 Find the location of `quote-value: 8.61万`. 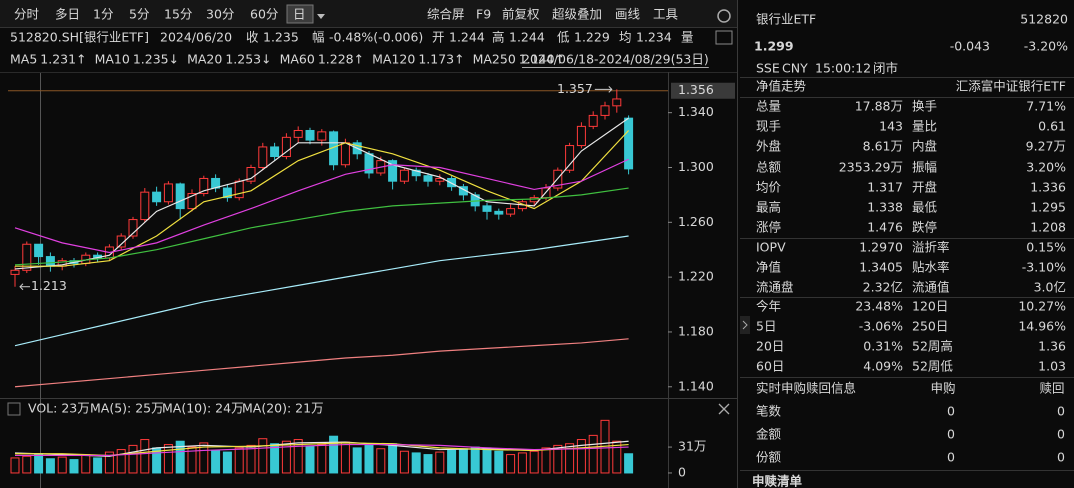

quote-value: 8.61万 is located at coordinates (883, 146).